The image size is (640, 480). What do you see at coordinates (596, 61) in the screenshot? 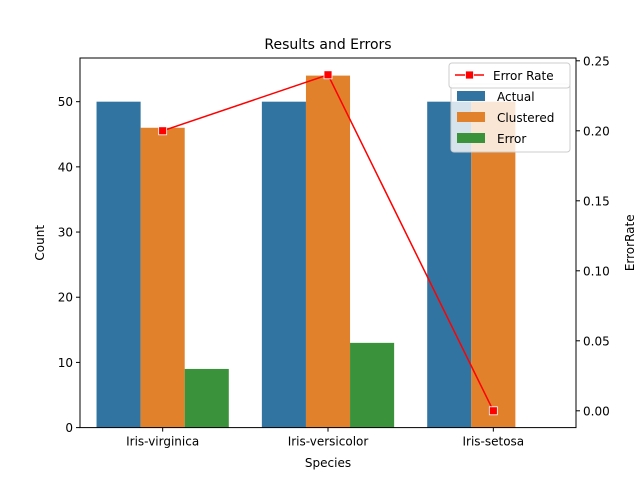
I see `y2-tick-label: 0.25` at bounding box center [596, 61].